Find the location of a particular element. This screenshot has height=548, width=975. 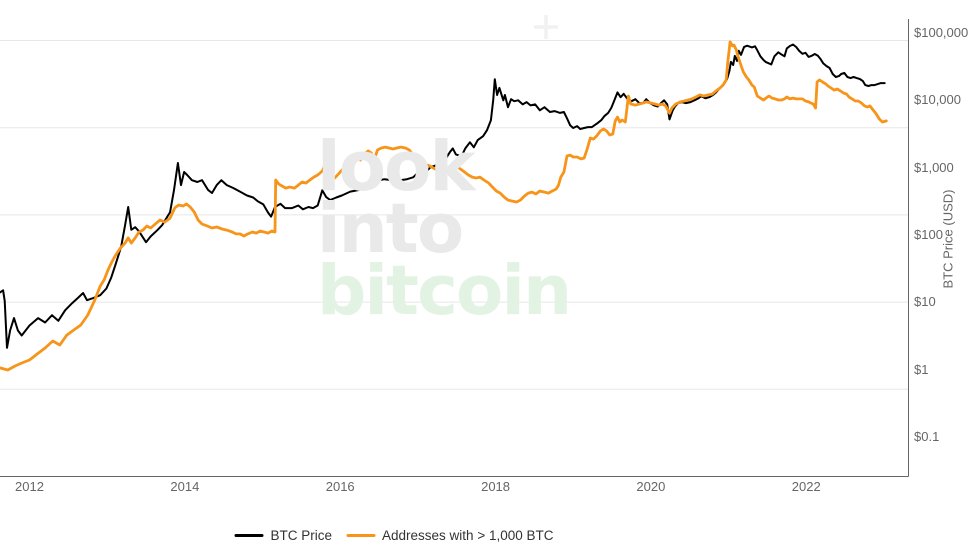

legend: BTC Price Addresses with > 1,000 BTC is located at coordinates (393, 535).